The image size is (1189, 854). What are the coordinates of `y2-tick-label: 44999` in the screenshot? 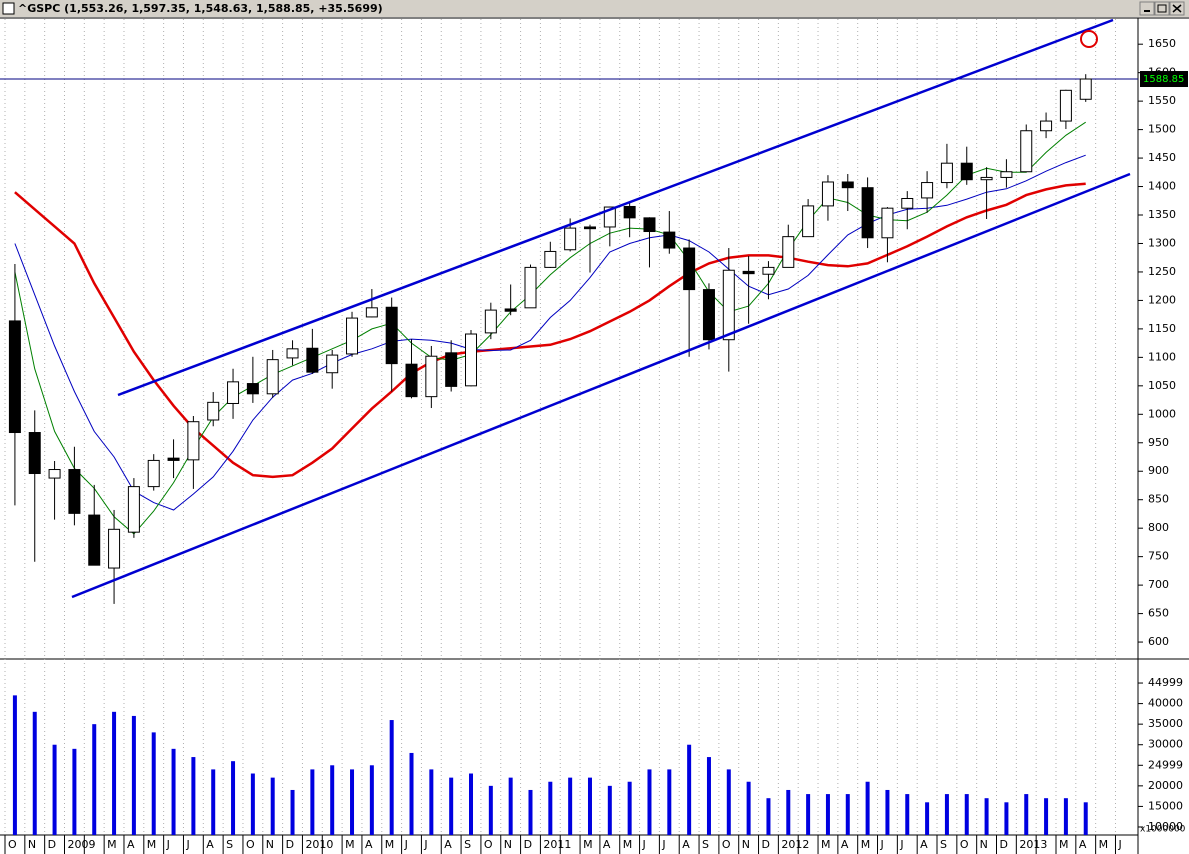 It's located at (1165, 682).